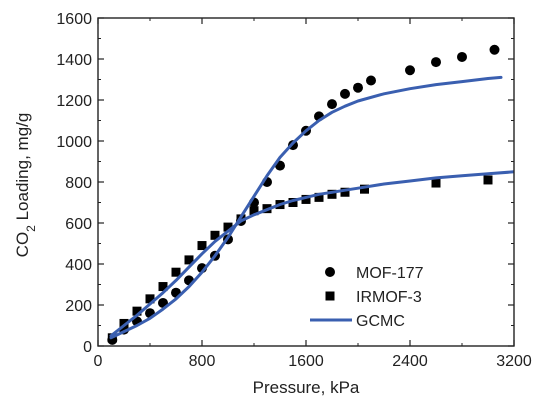 Image resolution: width=537 pixels, height=402 pixels. What do you see at coordinates (410, 361) in the screenshot?
I see `x-tick-label: 2400` at bounding box center [410, 361].